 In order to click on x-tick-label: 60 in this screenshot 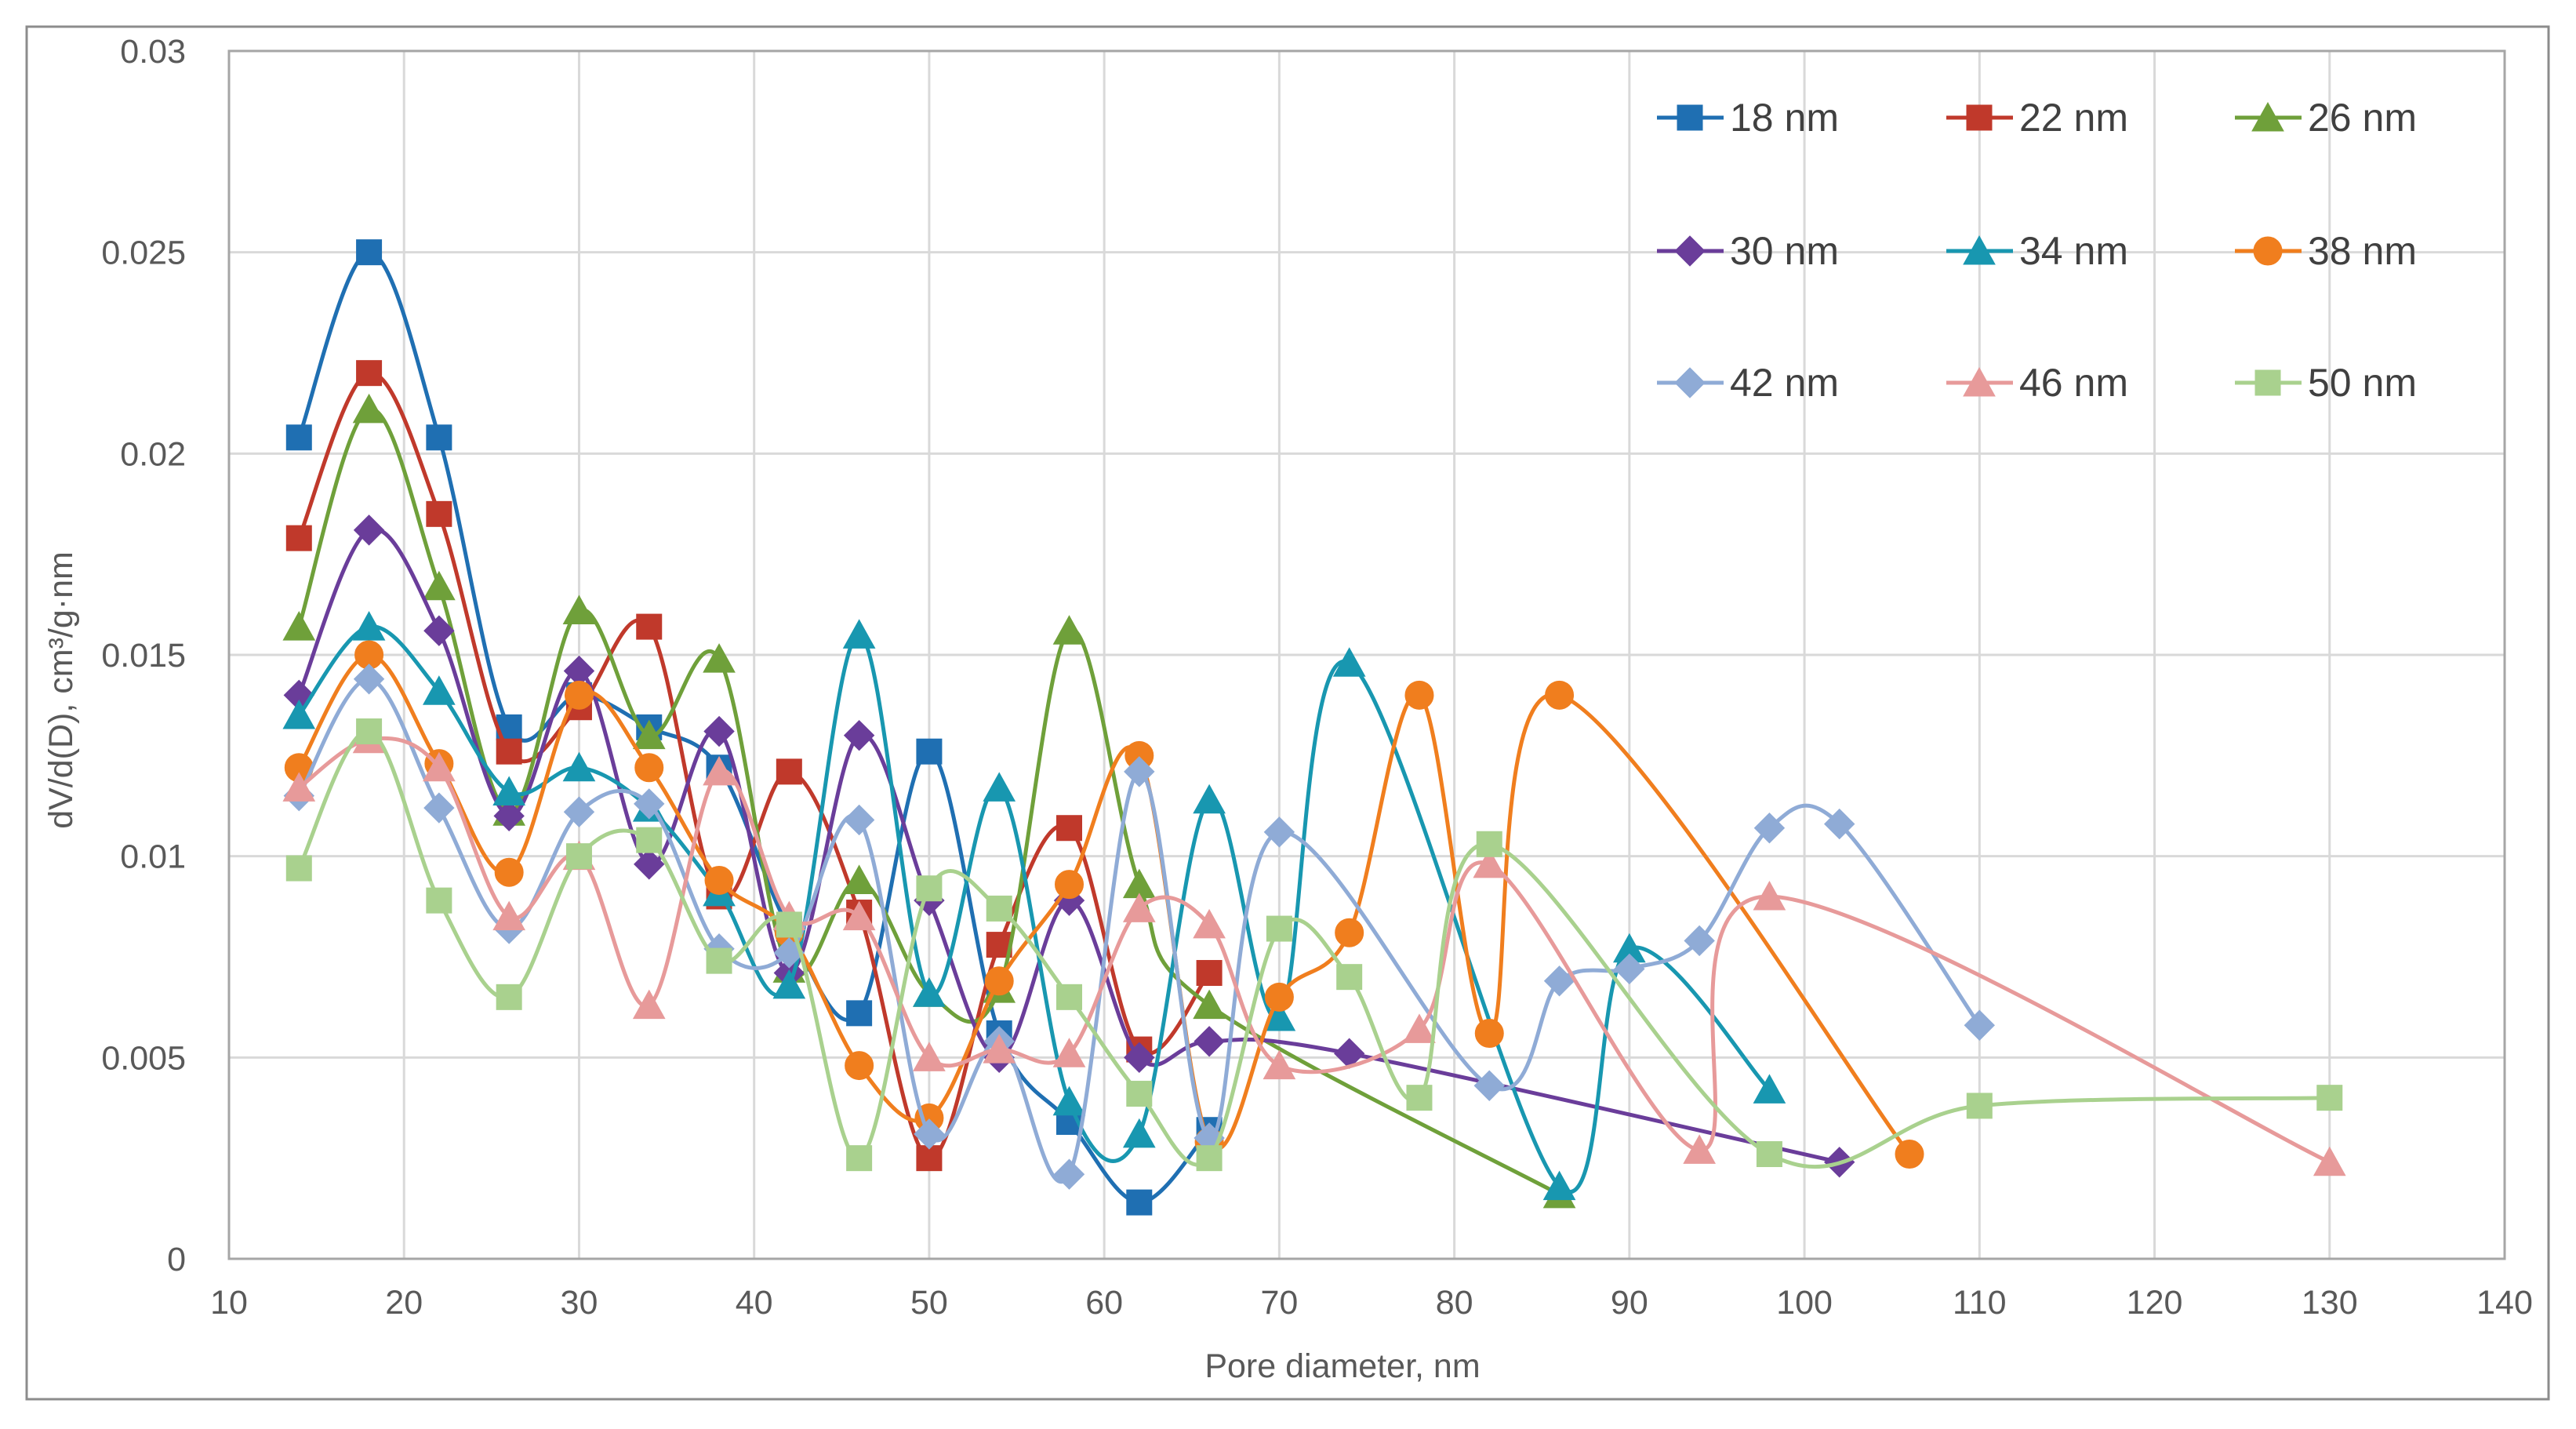, I will do `click(1104, 1303)`.